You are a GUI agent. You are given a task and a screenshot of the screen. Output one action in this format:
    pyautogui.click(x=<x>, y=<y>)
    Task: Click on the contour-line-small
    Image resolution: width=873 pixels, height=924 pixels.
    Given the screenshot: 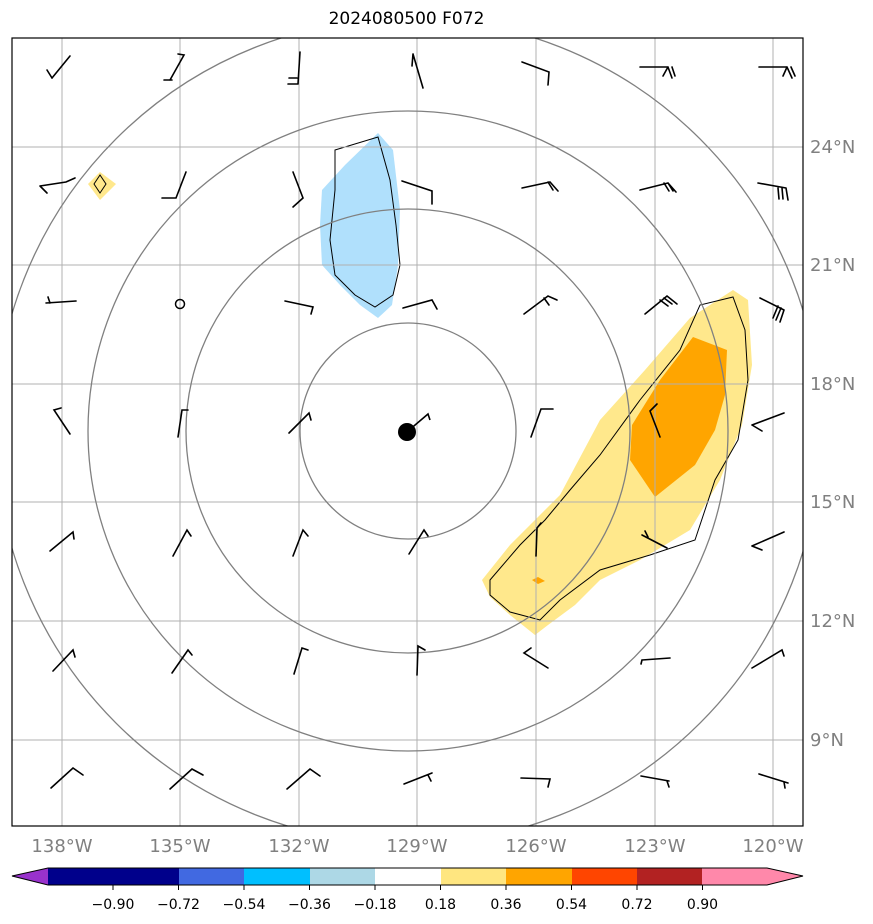 What is the action you would take?
    pyautogui.click(x=100, y=184)
    